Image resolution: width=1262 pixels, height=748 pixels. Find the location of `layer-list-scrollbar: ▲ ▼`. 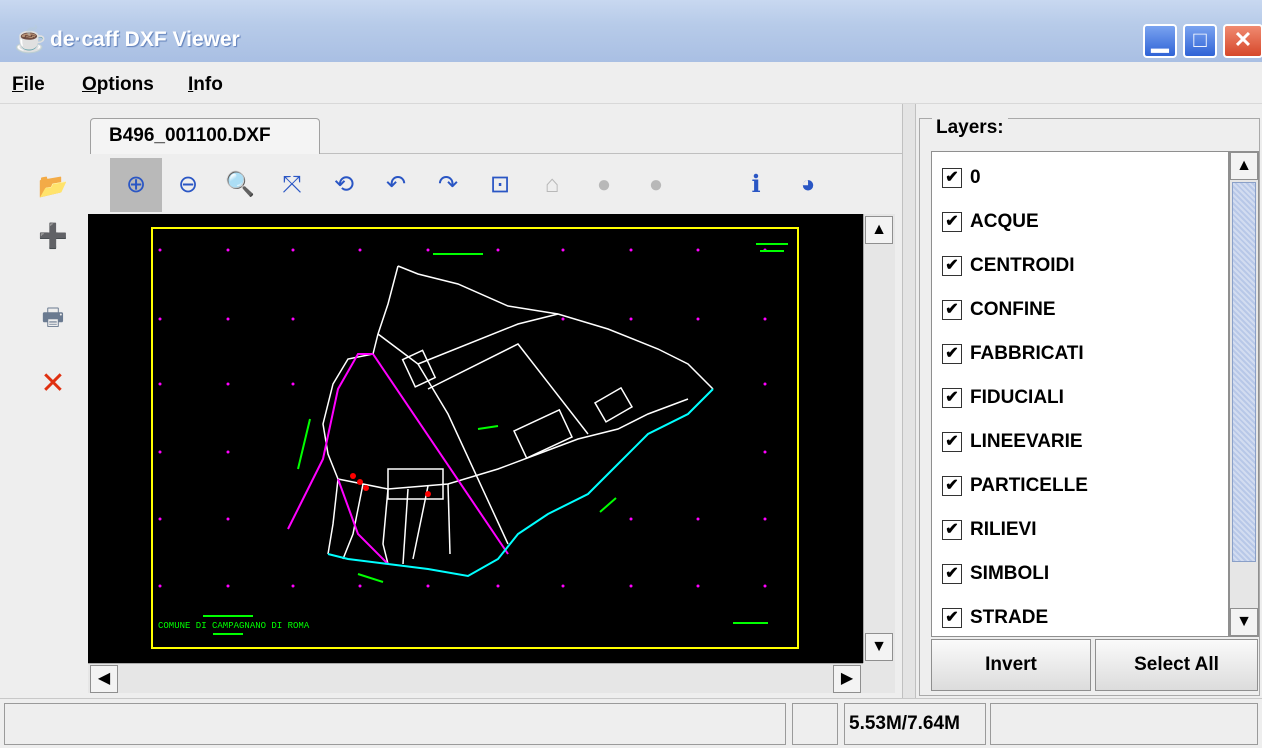

layer-list-scrollbar: ▲ ▼ is located at coordinates (1244, 394).